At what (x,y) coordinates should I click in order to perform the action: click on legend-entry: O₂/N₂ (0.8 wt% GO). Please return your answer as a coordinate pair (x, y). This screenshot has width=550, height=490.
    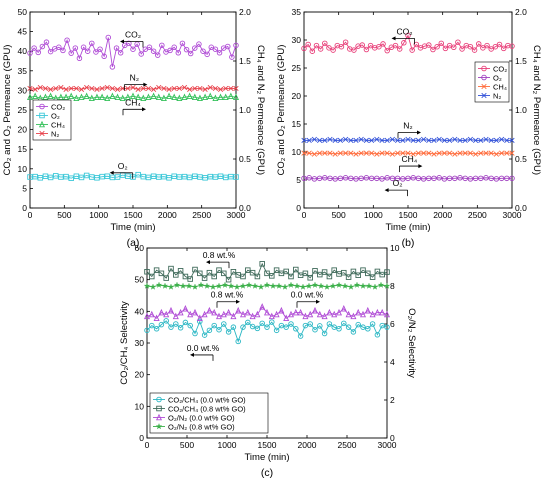
    Looking at the image, I should click on (201, 426).